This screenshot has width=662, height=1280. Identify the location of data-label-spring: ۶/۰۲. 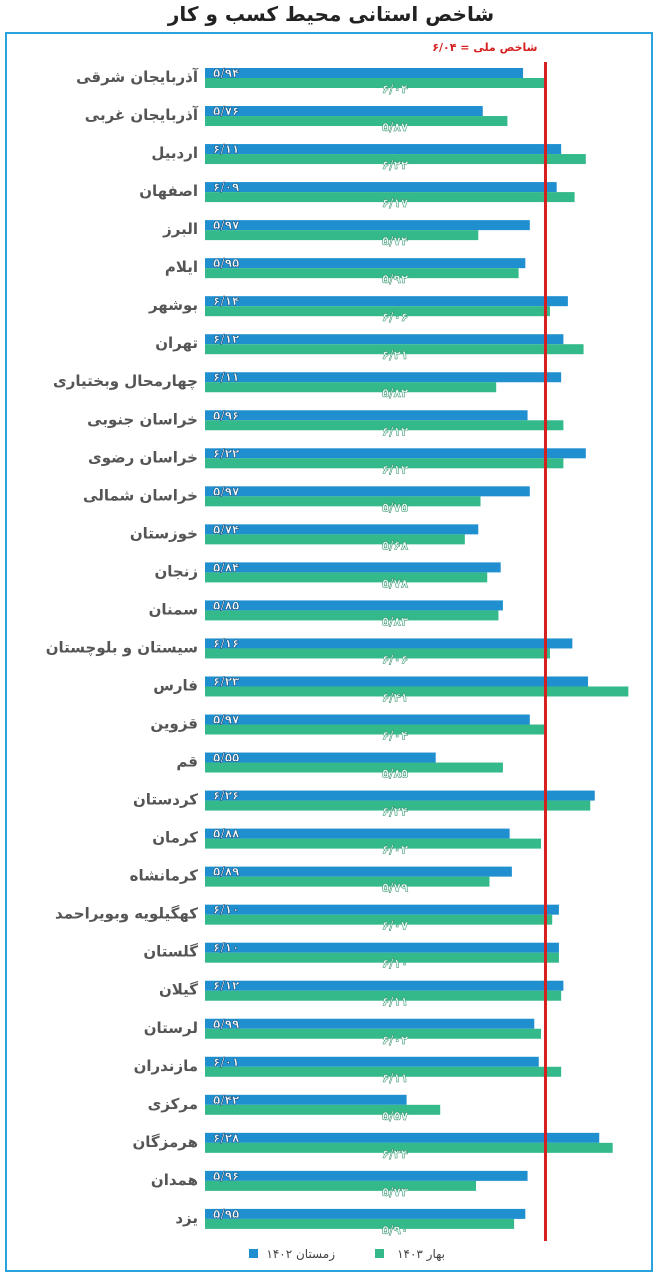
(395, 850).